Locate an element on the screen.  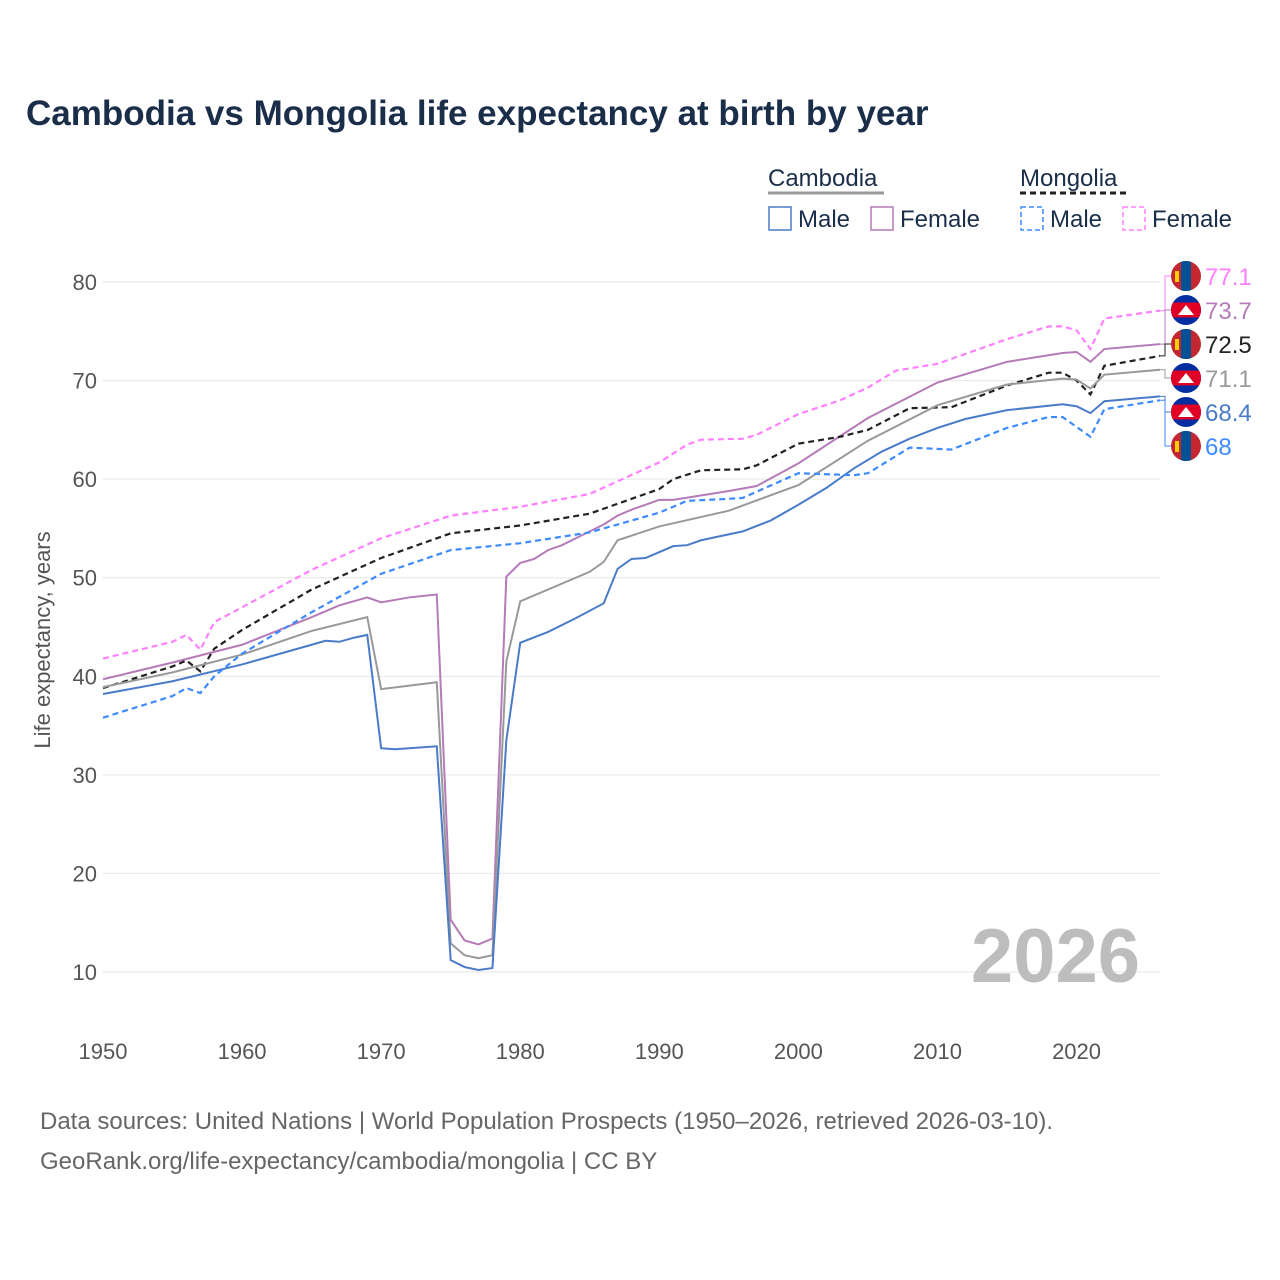
end-value-label: 72.5 is located at coordinates (1228, 345).